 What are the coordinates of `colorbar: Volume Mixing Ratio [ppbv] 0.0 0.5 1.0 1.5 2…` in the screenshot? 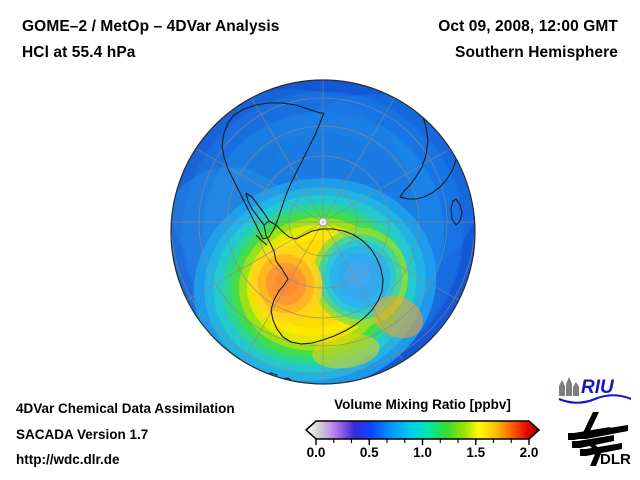 It's located at (422, 433).